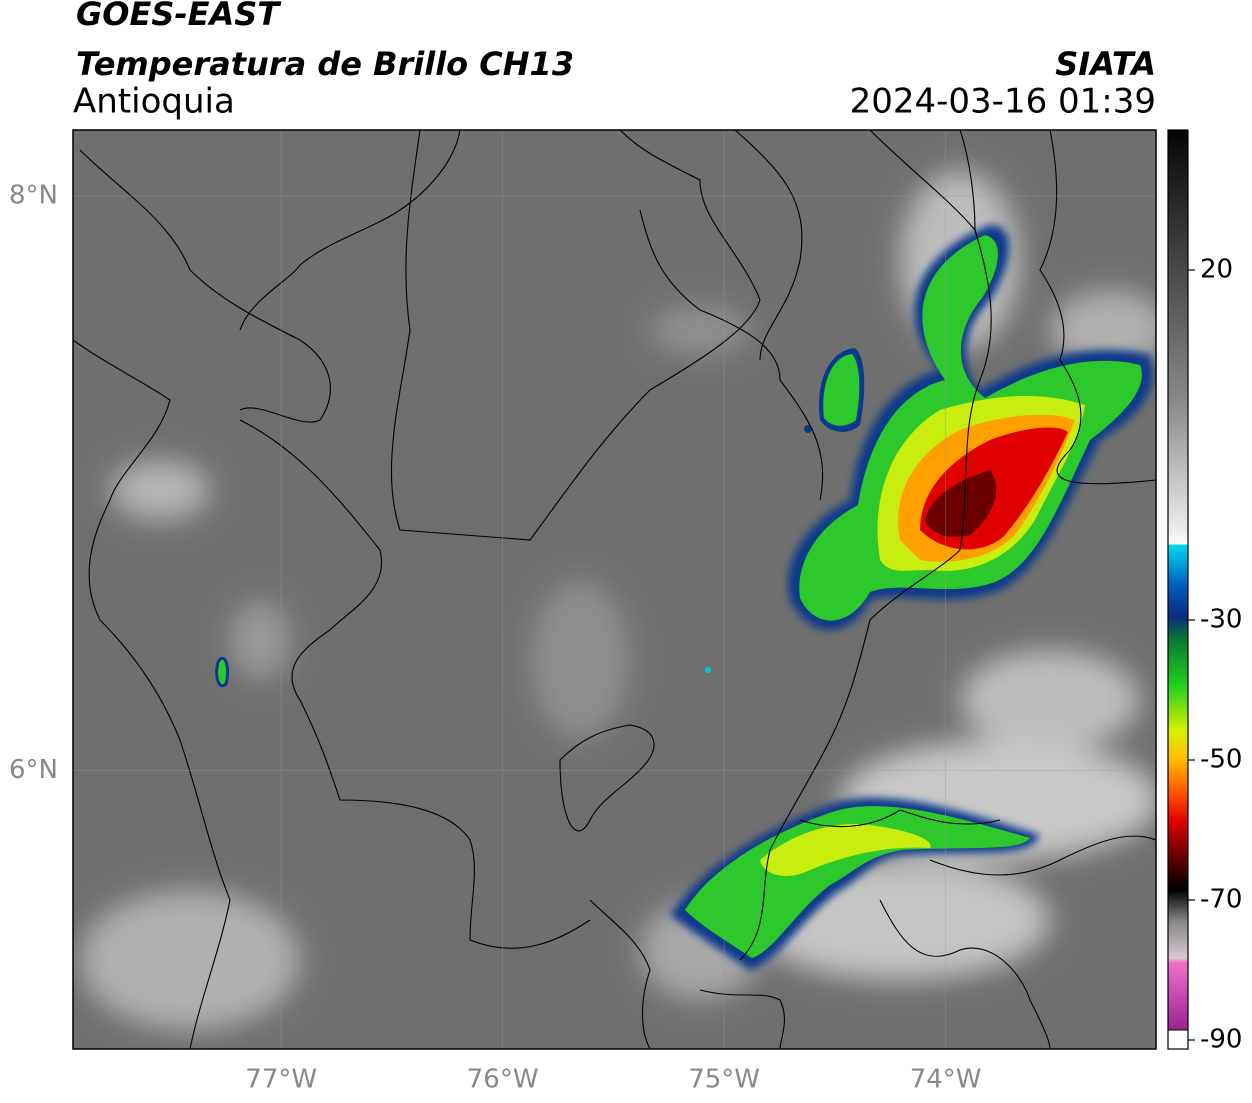 The width and height of the screenshot is (1252, 1103). Describe the element at coordinates (178, 16) in the screenshot. I see `title: GOES-EAST` at that location.